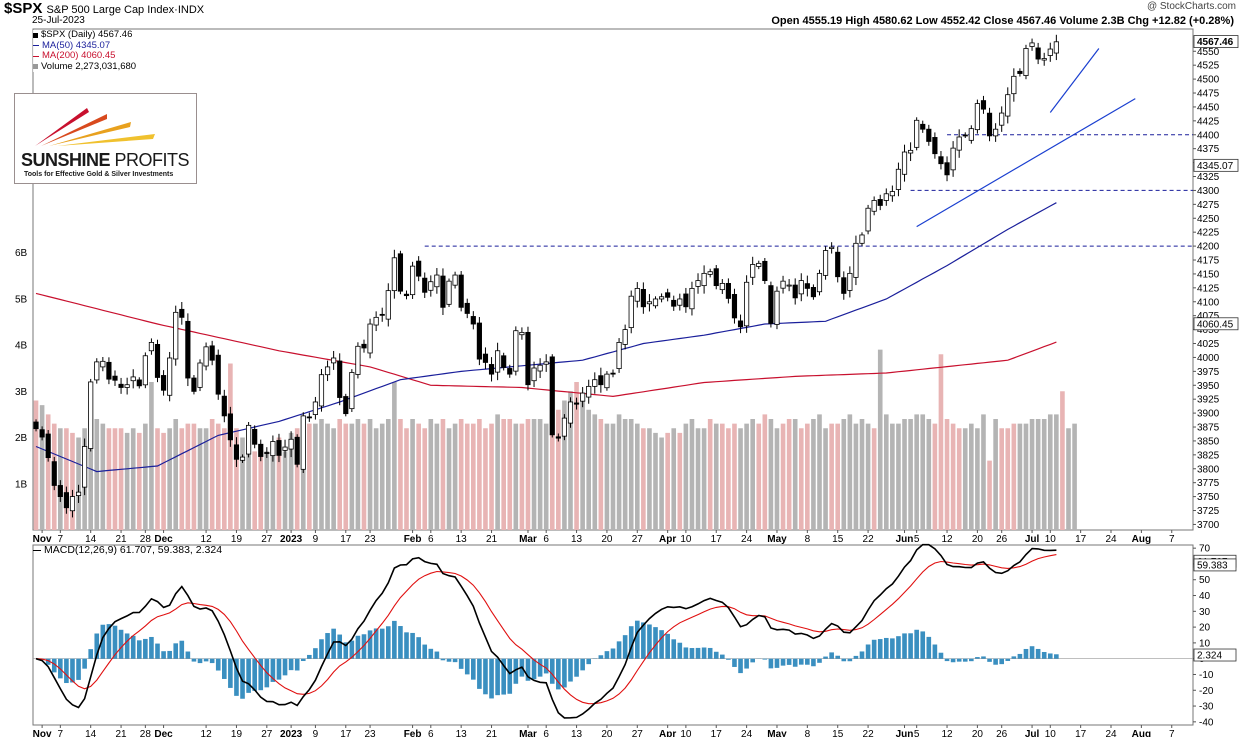  What do you see at coordinates (528, 733) in the screenshot?
I see `macd-x-label: Mar` at bounding box center [528, 733].